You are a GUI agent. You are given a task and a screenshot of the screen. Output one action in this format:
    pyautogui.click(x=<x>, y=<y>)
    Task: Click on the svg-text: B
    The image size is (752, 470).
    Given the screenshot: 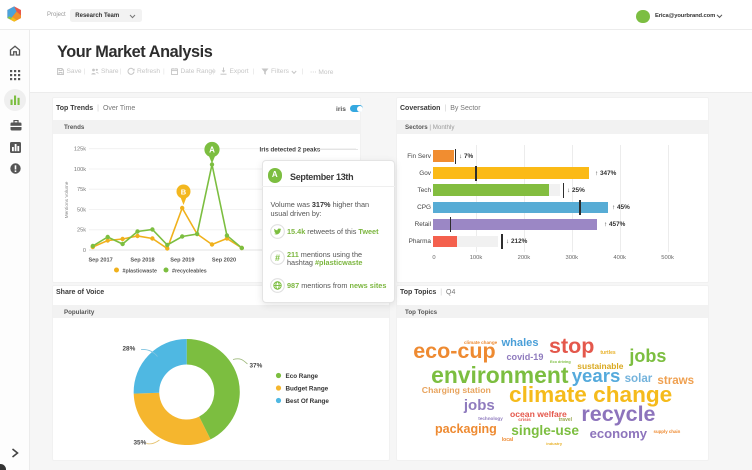 What is the action you would take?
    pyautogui.click(x=184, y=191)
    